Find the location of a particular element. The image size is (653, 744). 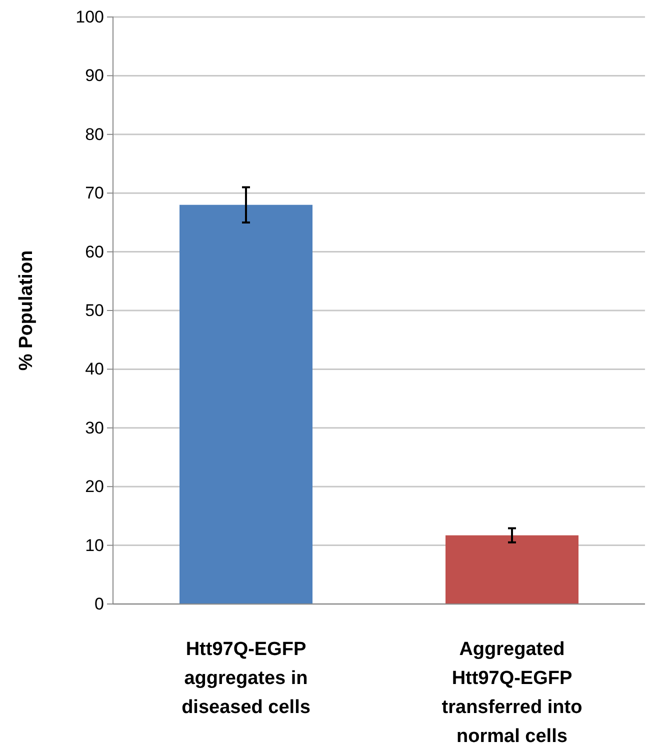

x-tick-label: Aggregated Htt97Q-EGFP transferred into normal cells is located at coordinates (512, 691).